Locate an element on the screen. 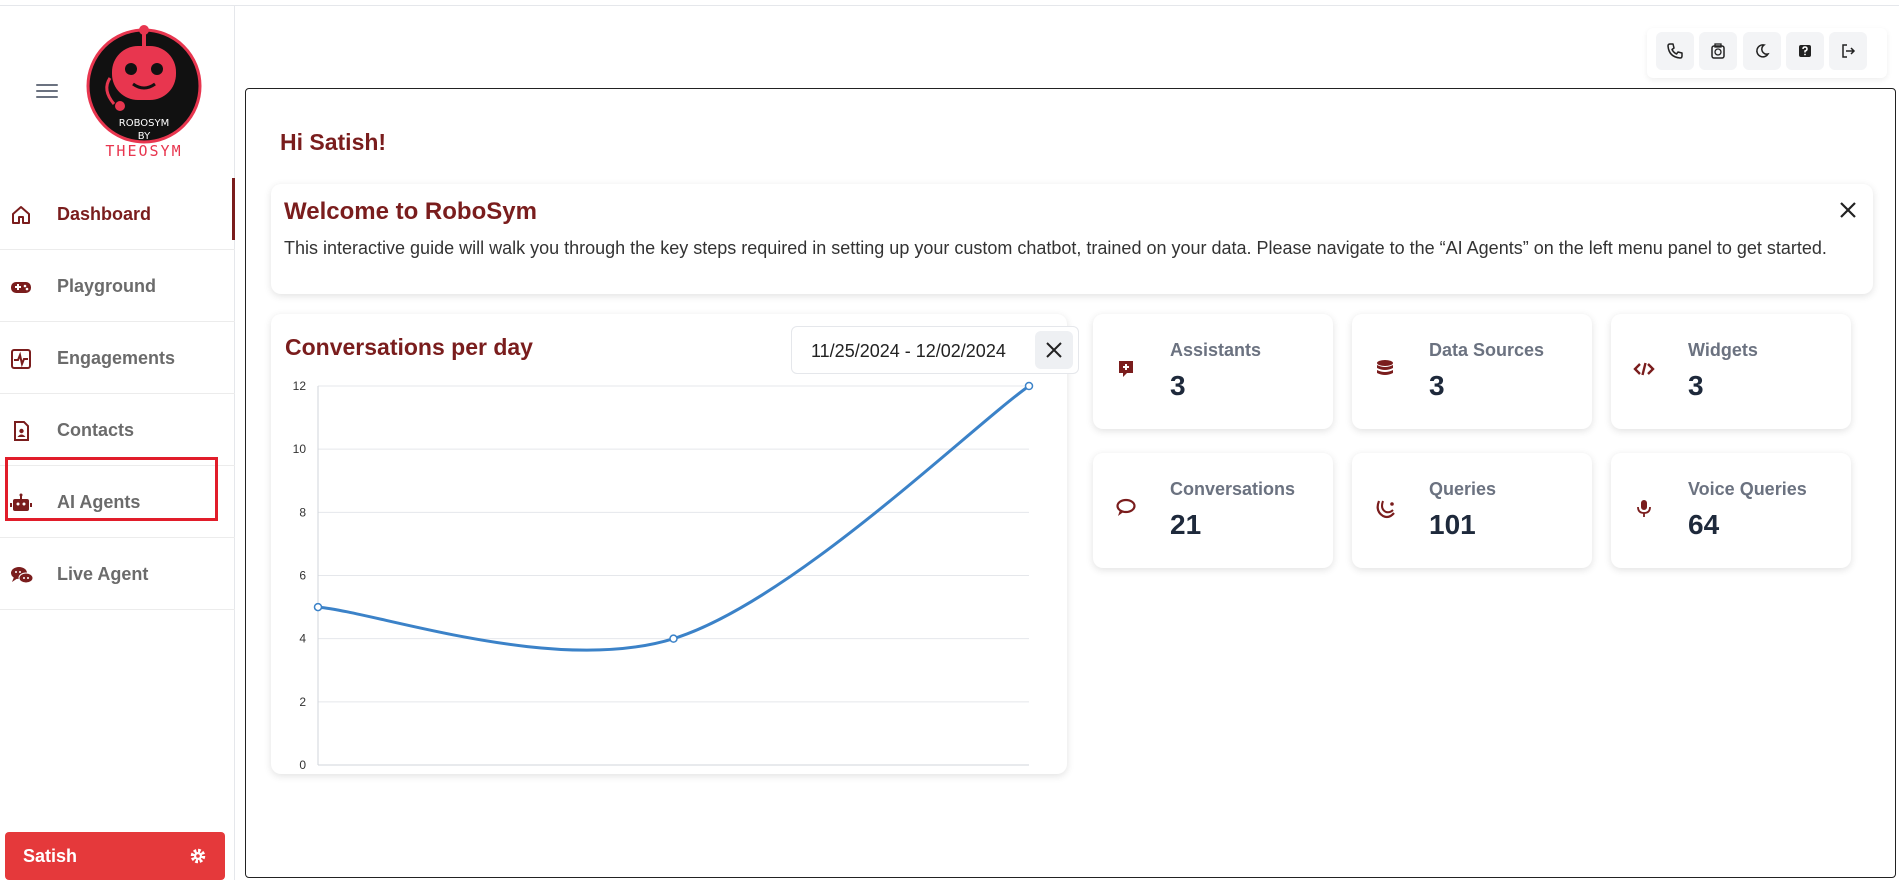 The image size is (1899, 880). camera-rotate-icon is located at coordinates (1718, 51).